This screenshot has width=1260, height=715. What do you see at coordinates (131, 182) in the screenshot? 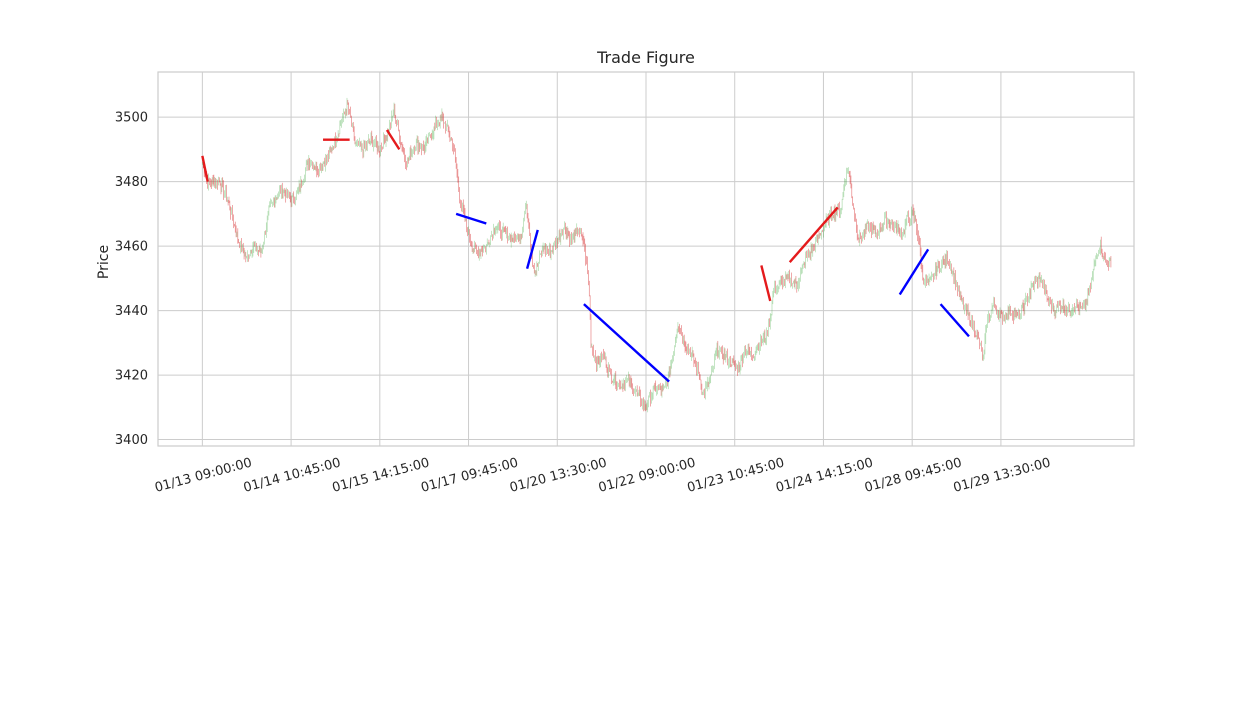
I see `y-tick-label: 3480` at bounding box center [131, 182].